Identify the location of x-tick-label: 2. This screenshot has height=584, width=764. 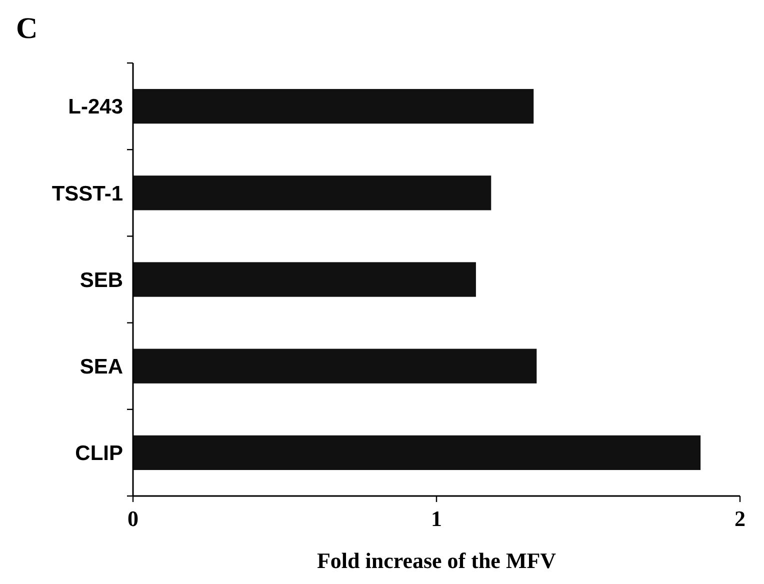
(740, 518).